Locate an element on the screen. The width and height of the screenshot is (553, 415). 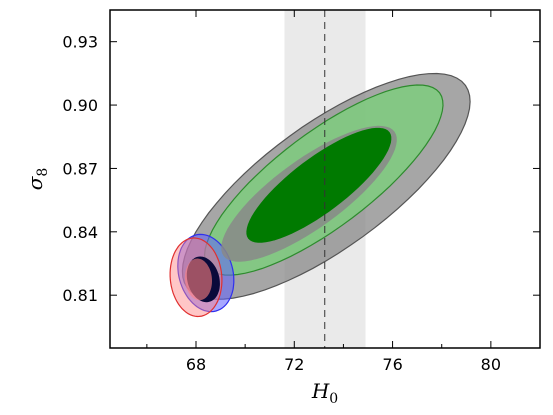
x-axis-label-sub: 0 is located at coordinates (333, 399).